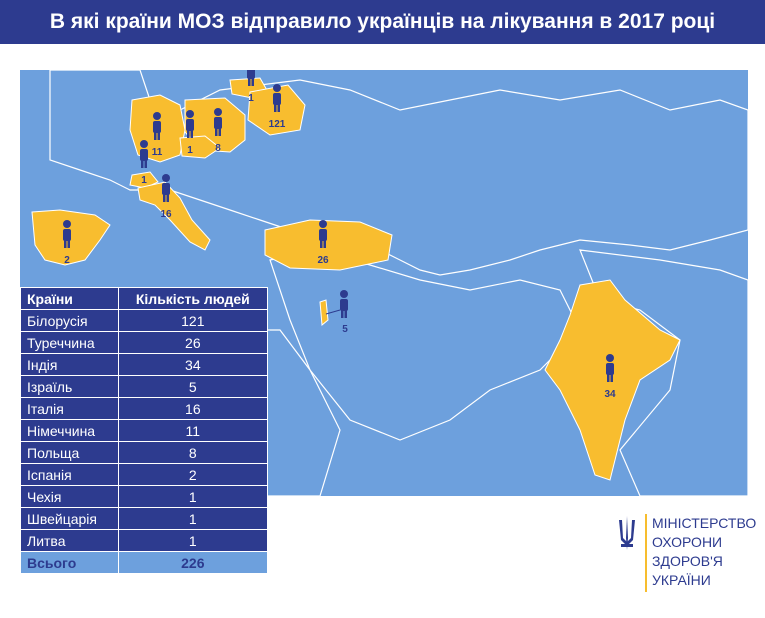 Image resolution: width=765 pixels, height=618 pixels. I want to click on row-country: Індія, so click(69, 364).